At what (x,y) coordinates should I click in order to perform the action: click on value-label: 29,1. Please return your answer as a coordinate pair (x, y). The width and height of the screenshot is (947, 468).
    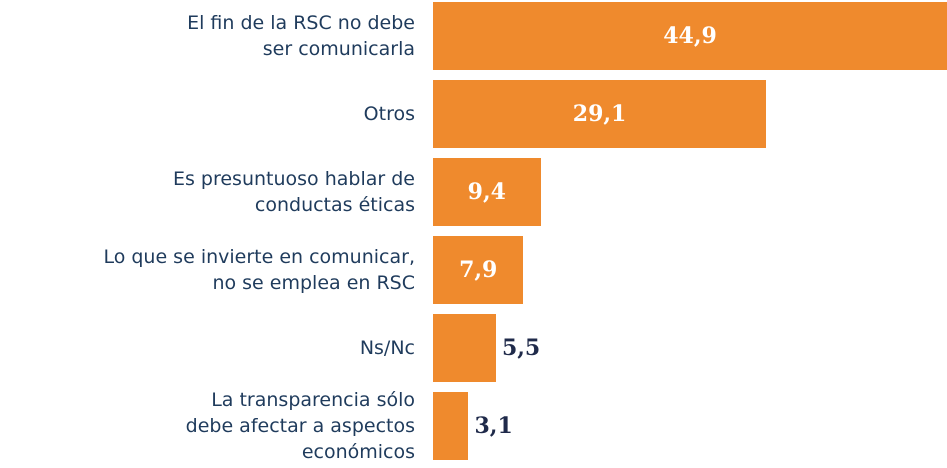
    Looking at the image, I should click on (599, 114).